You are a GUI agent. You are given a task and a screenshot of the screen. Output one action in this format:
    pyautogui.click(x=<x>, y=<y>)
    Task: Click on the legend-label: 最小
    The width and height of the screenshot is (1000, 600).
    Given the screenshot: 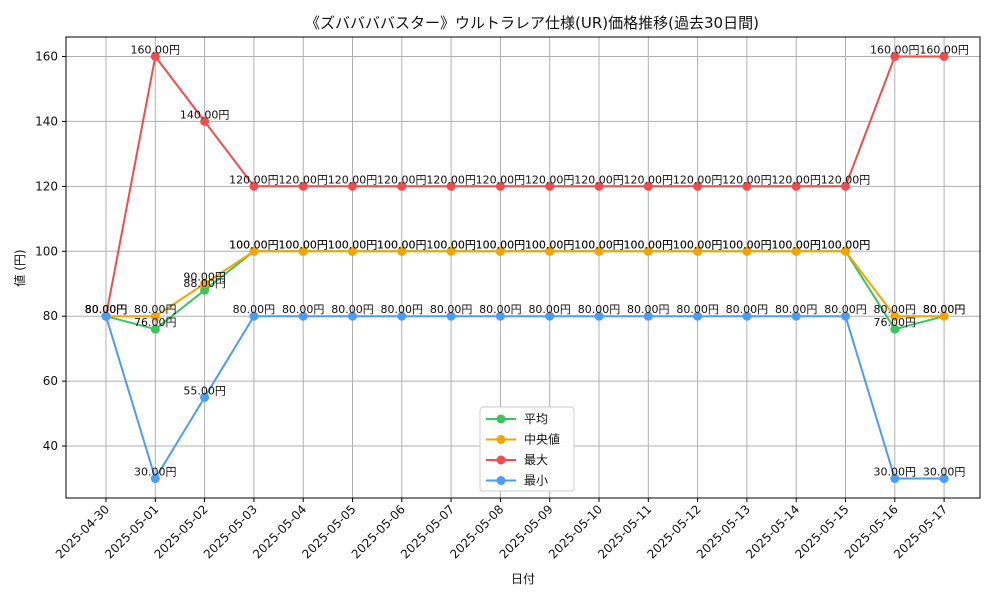 What is the action you would take?
    pyautogui.click(x=536, y=481)
    